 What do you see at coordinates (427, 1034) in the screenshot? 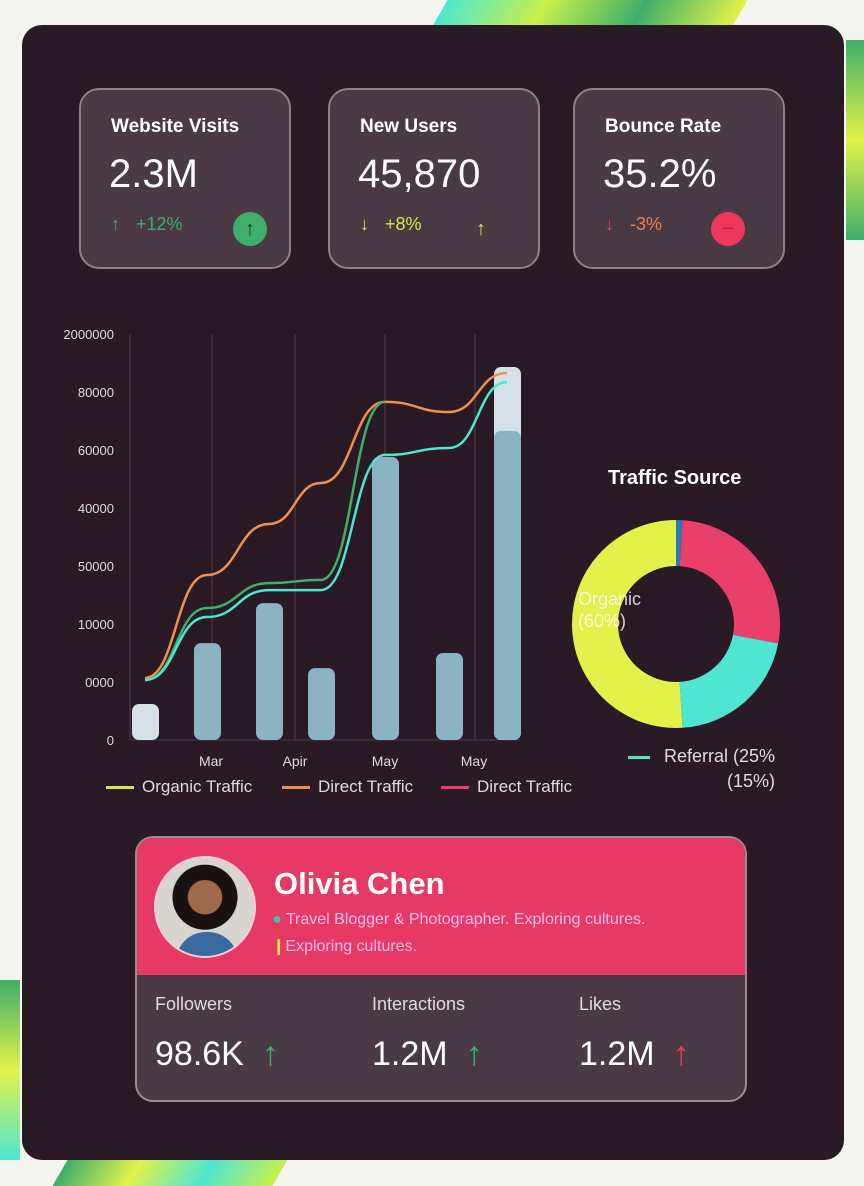
I see `interactions-stat: Interactions 1.2M ↑` at bounding box center [427, 1034].